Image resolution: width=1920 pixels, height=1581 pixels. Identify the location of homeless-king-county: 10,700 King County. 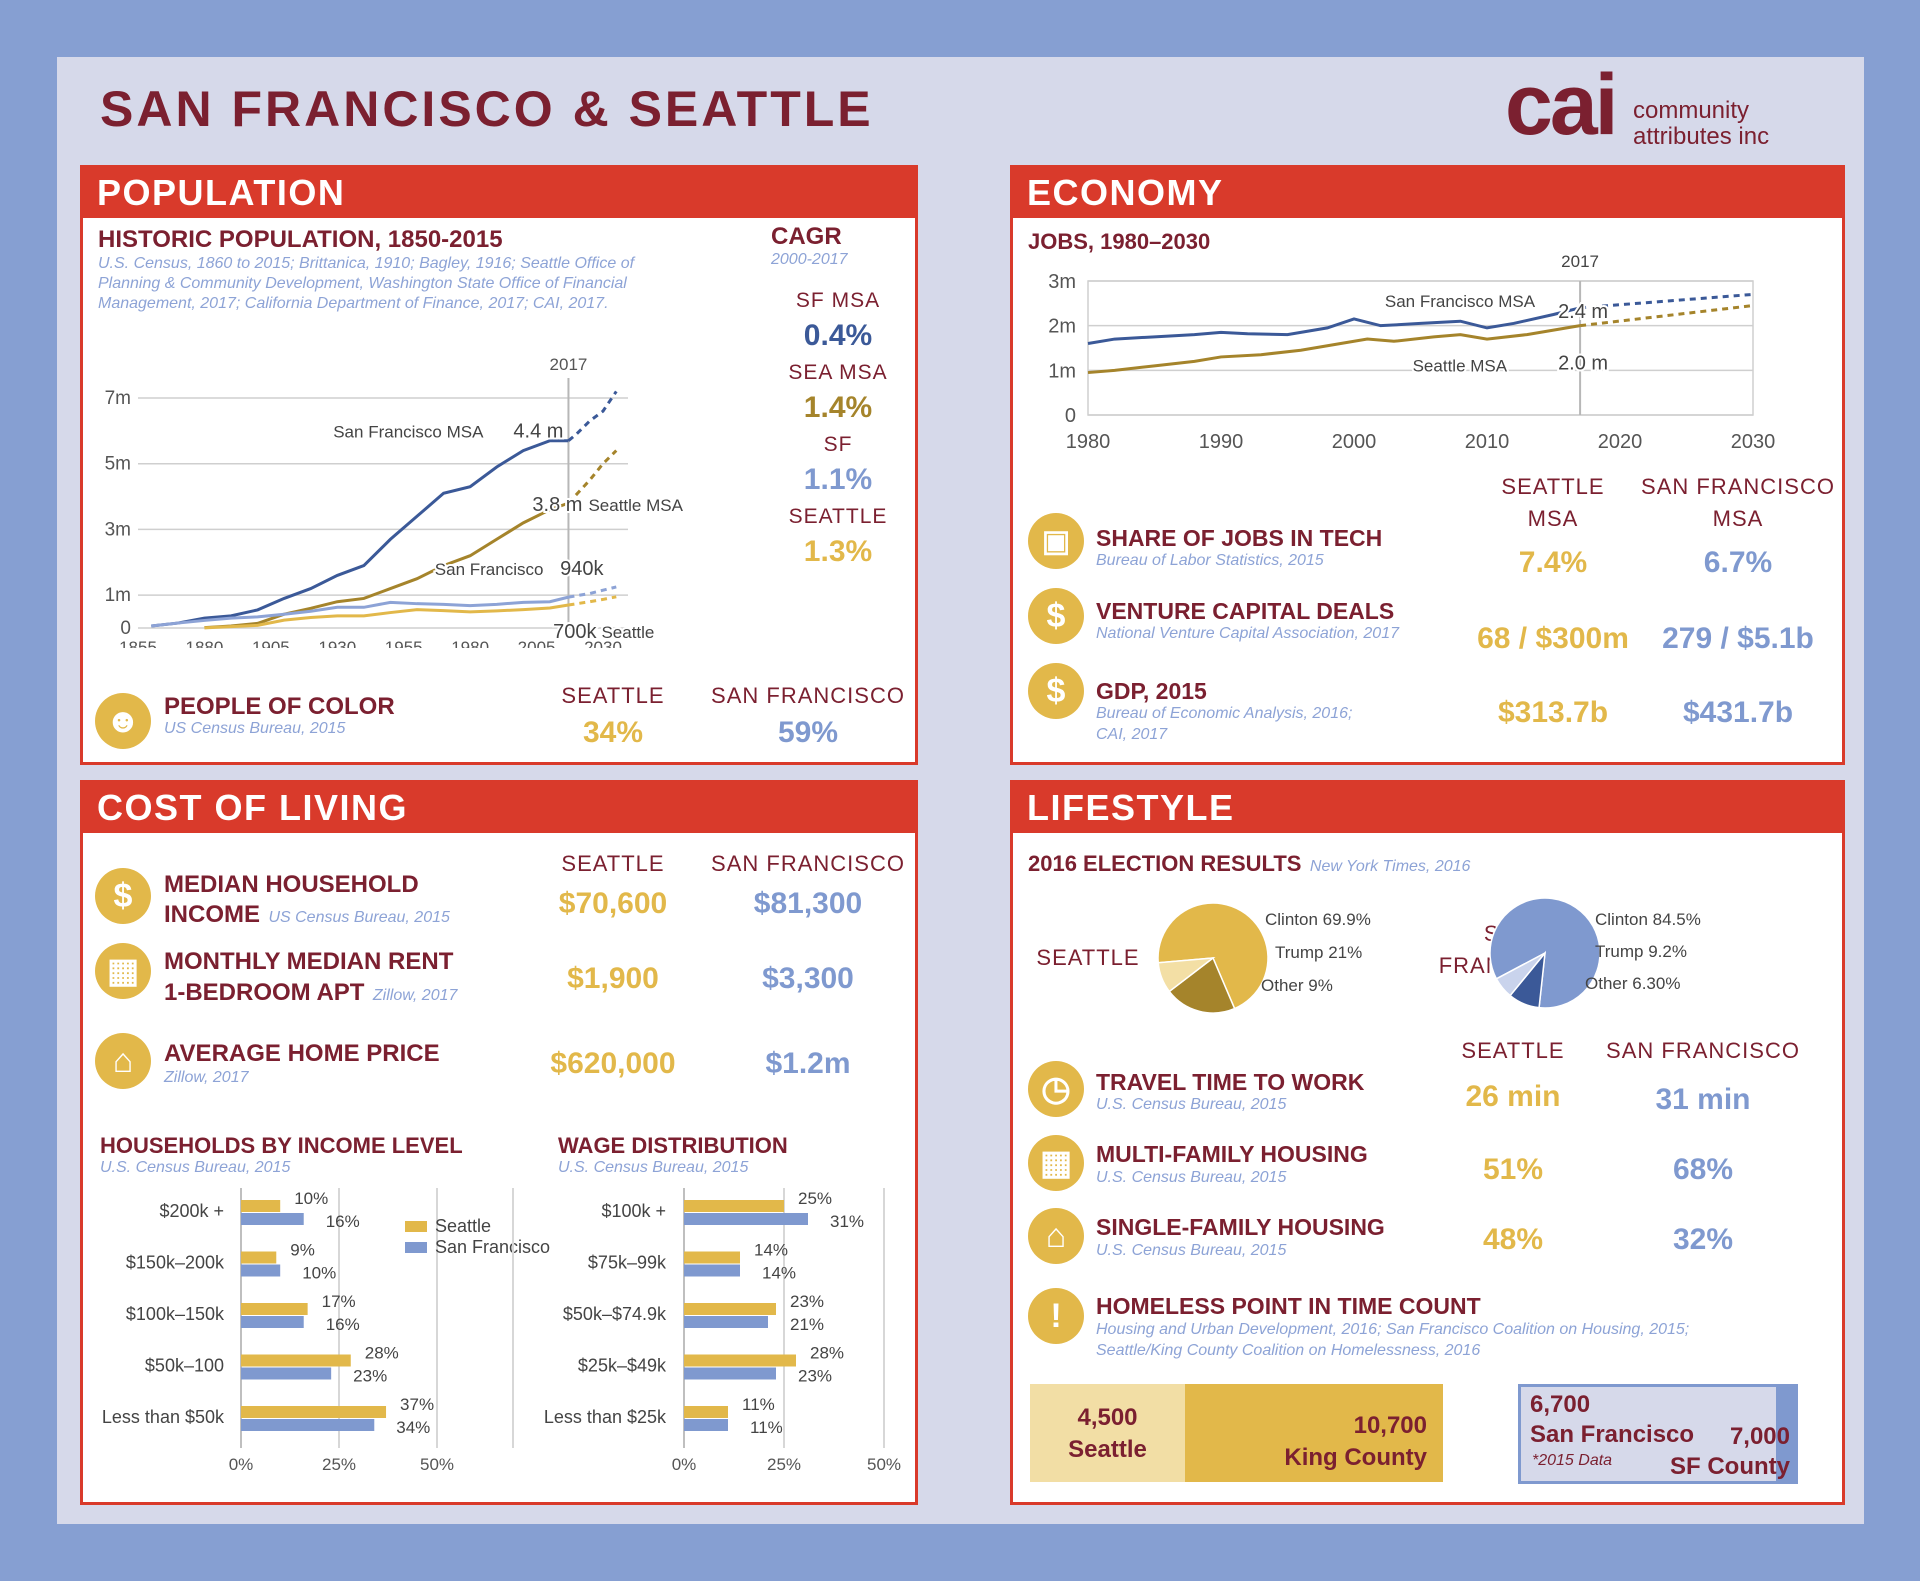
(1355, 1442).